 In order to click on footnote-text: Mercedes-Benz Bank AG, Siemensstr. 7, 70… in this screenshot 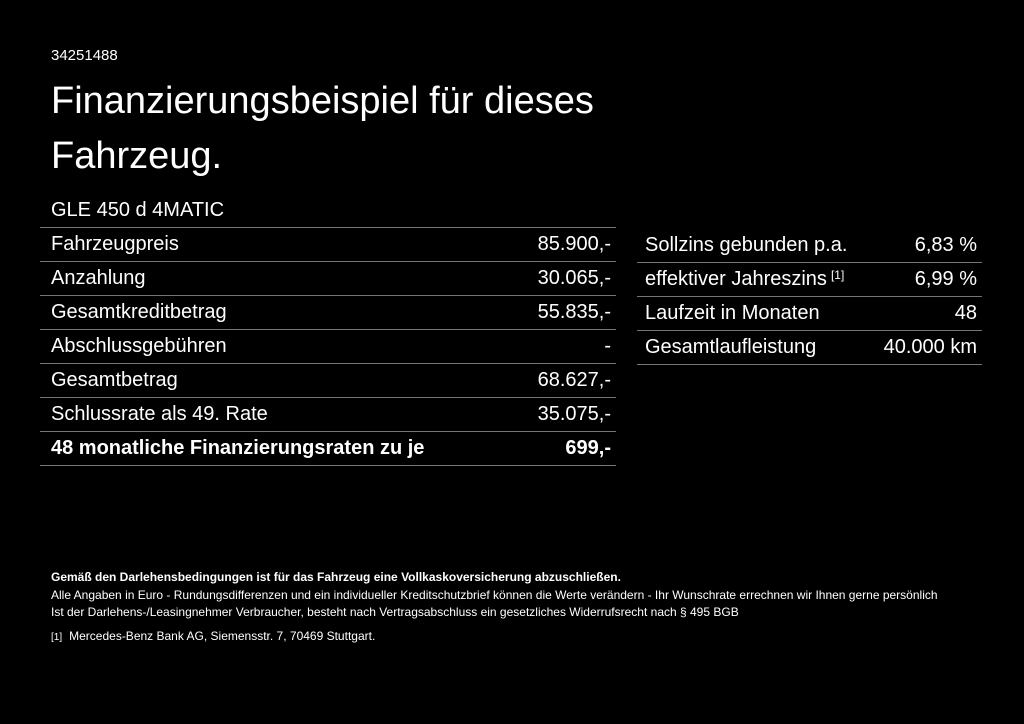, I will do `click(222, 635)`.